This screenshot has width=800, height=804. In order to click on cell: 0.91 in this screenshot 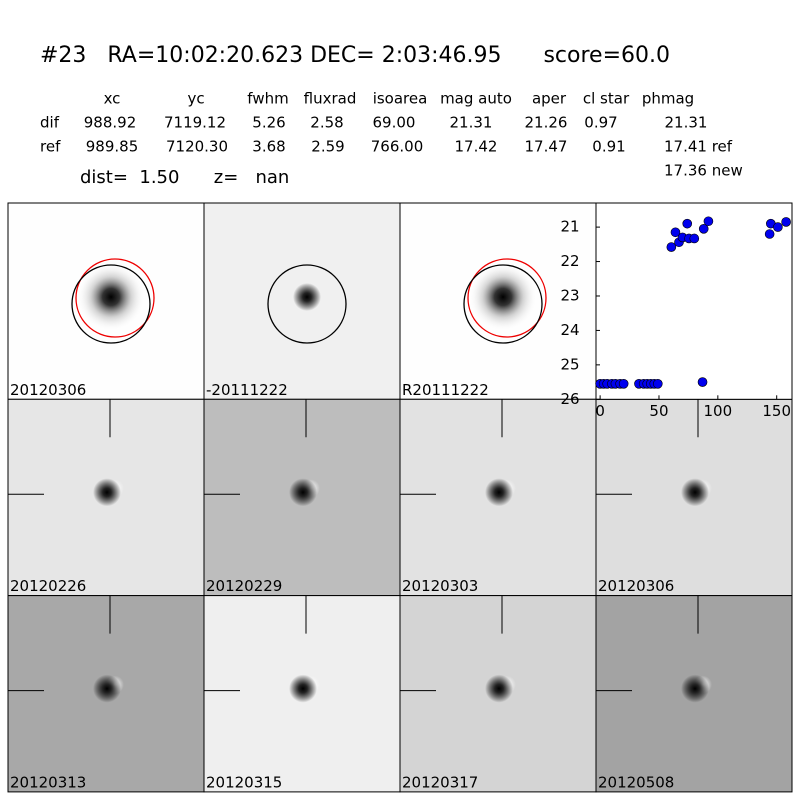, I will do `click(608, 147)`.